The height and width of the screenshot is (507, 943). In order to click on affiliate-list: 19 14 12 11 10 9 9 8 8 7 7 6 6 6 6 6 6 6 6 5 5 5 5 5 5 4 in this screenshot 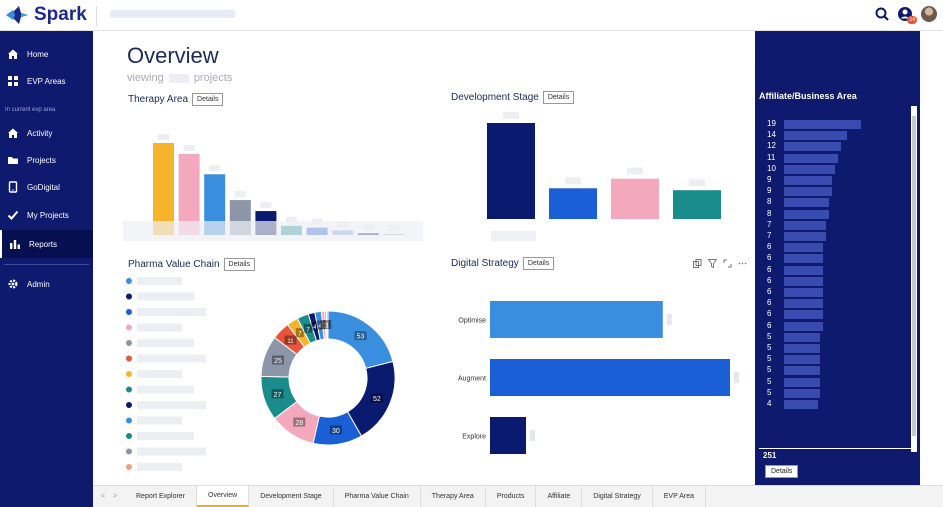, I will do `click(837, 283)`.